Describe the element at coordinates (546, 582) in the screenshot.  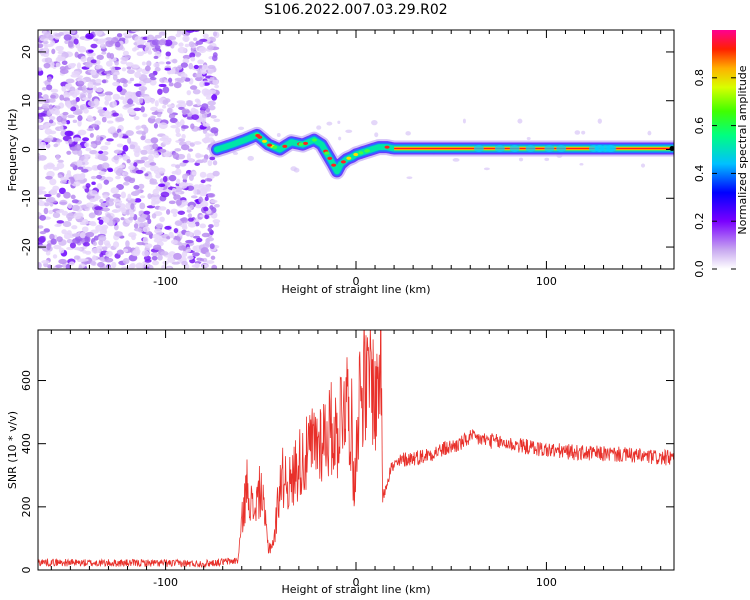
I see `snr-xtick-label: 100` at that location.